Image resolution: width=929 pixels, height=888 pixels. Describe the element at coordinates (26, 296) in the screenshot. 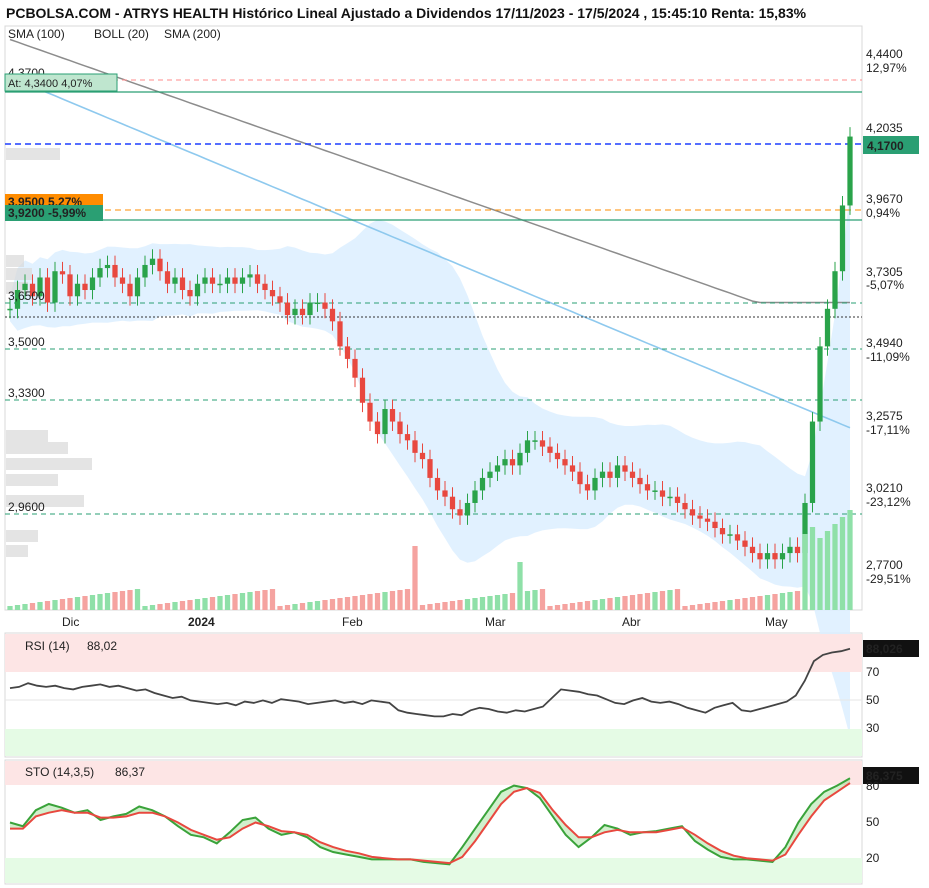

I see `left-label-3650: 3,6500` at that location.